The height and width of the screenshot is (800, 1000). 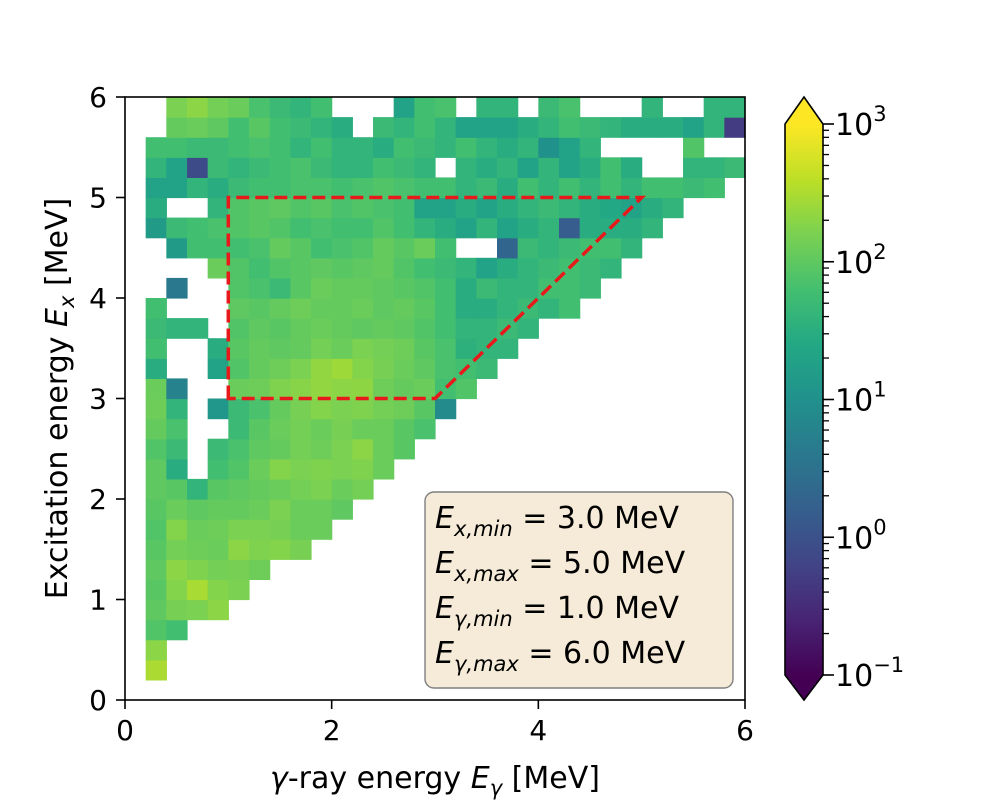 I want to click on x-tick-label: 4, so click(x=538, y=730).